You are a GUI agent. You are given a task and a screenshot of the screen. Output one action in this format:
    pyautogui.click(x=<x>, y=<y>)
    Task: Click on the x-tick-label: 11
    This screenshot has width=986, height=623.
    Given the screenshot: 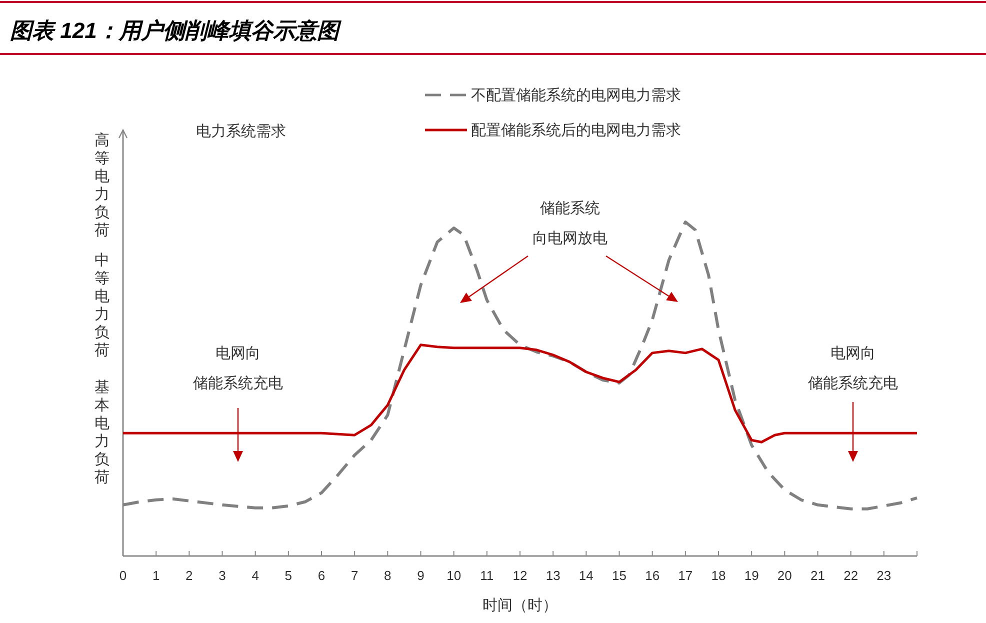 What is the action you would take?
    pyautogui.click(x=487, y=575)
    